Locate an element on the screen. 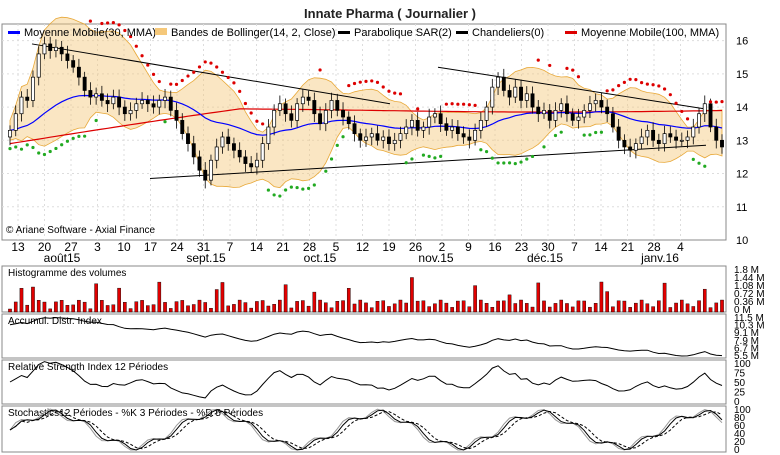 Image resolution: width=780 pixels, height=455 pixels. legend-label: Chandeliers(0) is located at coordinates (508, 33).